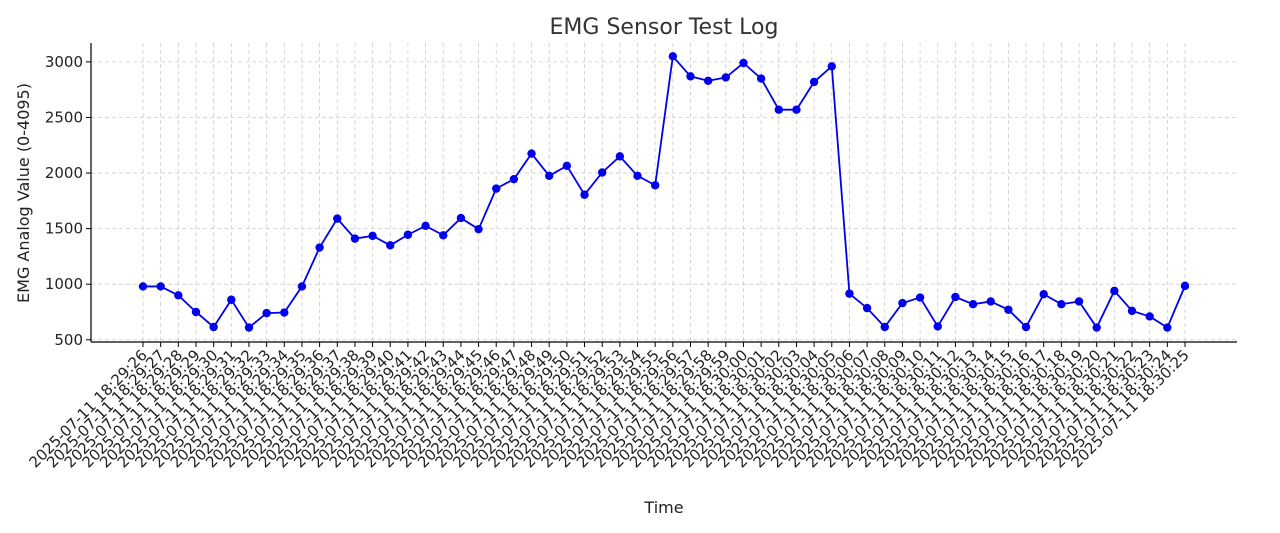 The height and width of the screenshot is (533, 1280). What do you see at coordinates (64, 117) in the screenshot?
I see `y-tick-label: 2500` at bounding box center [64, 117].